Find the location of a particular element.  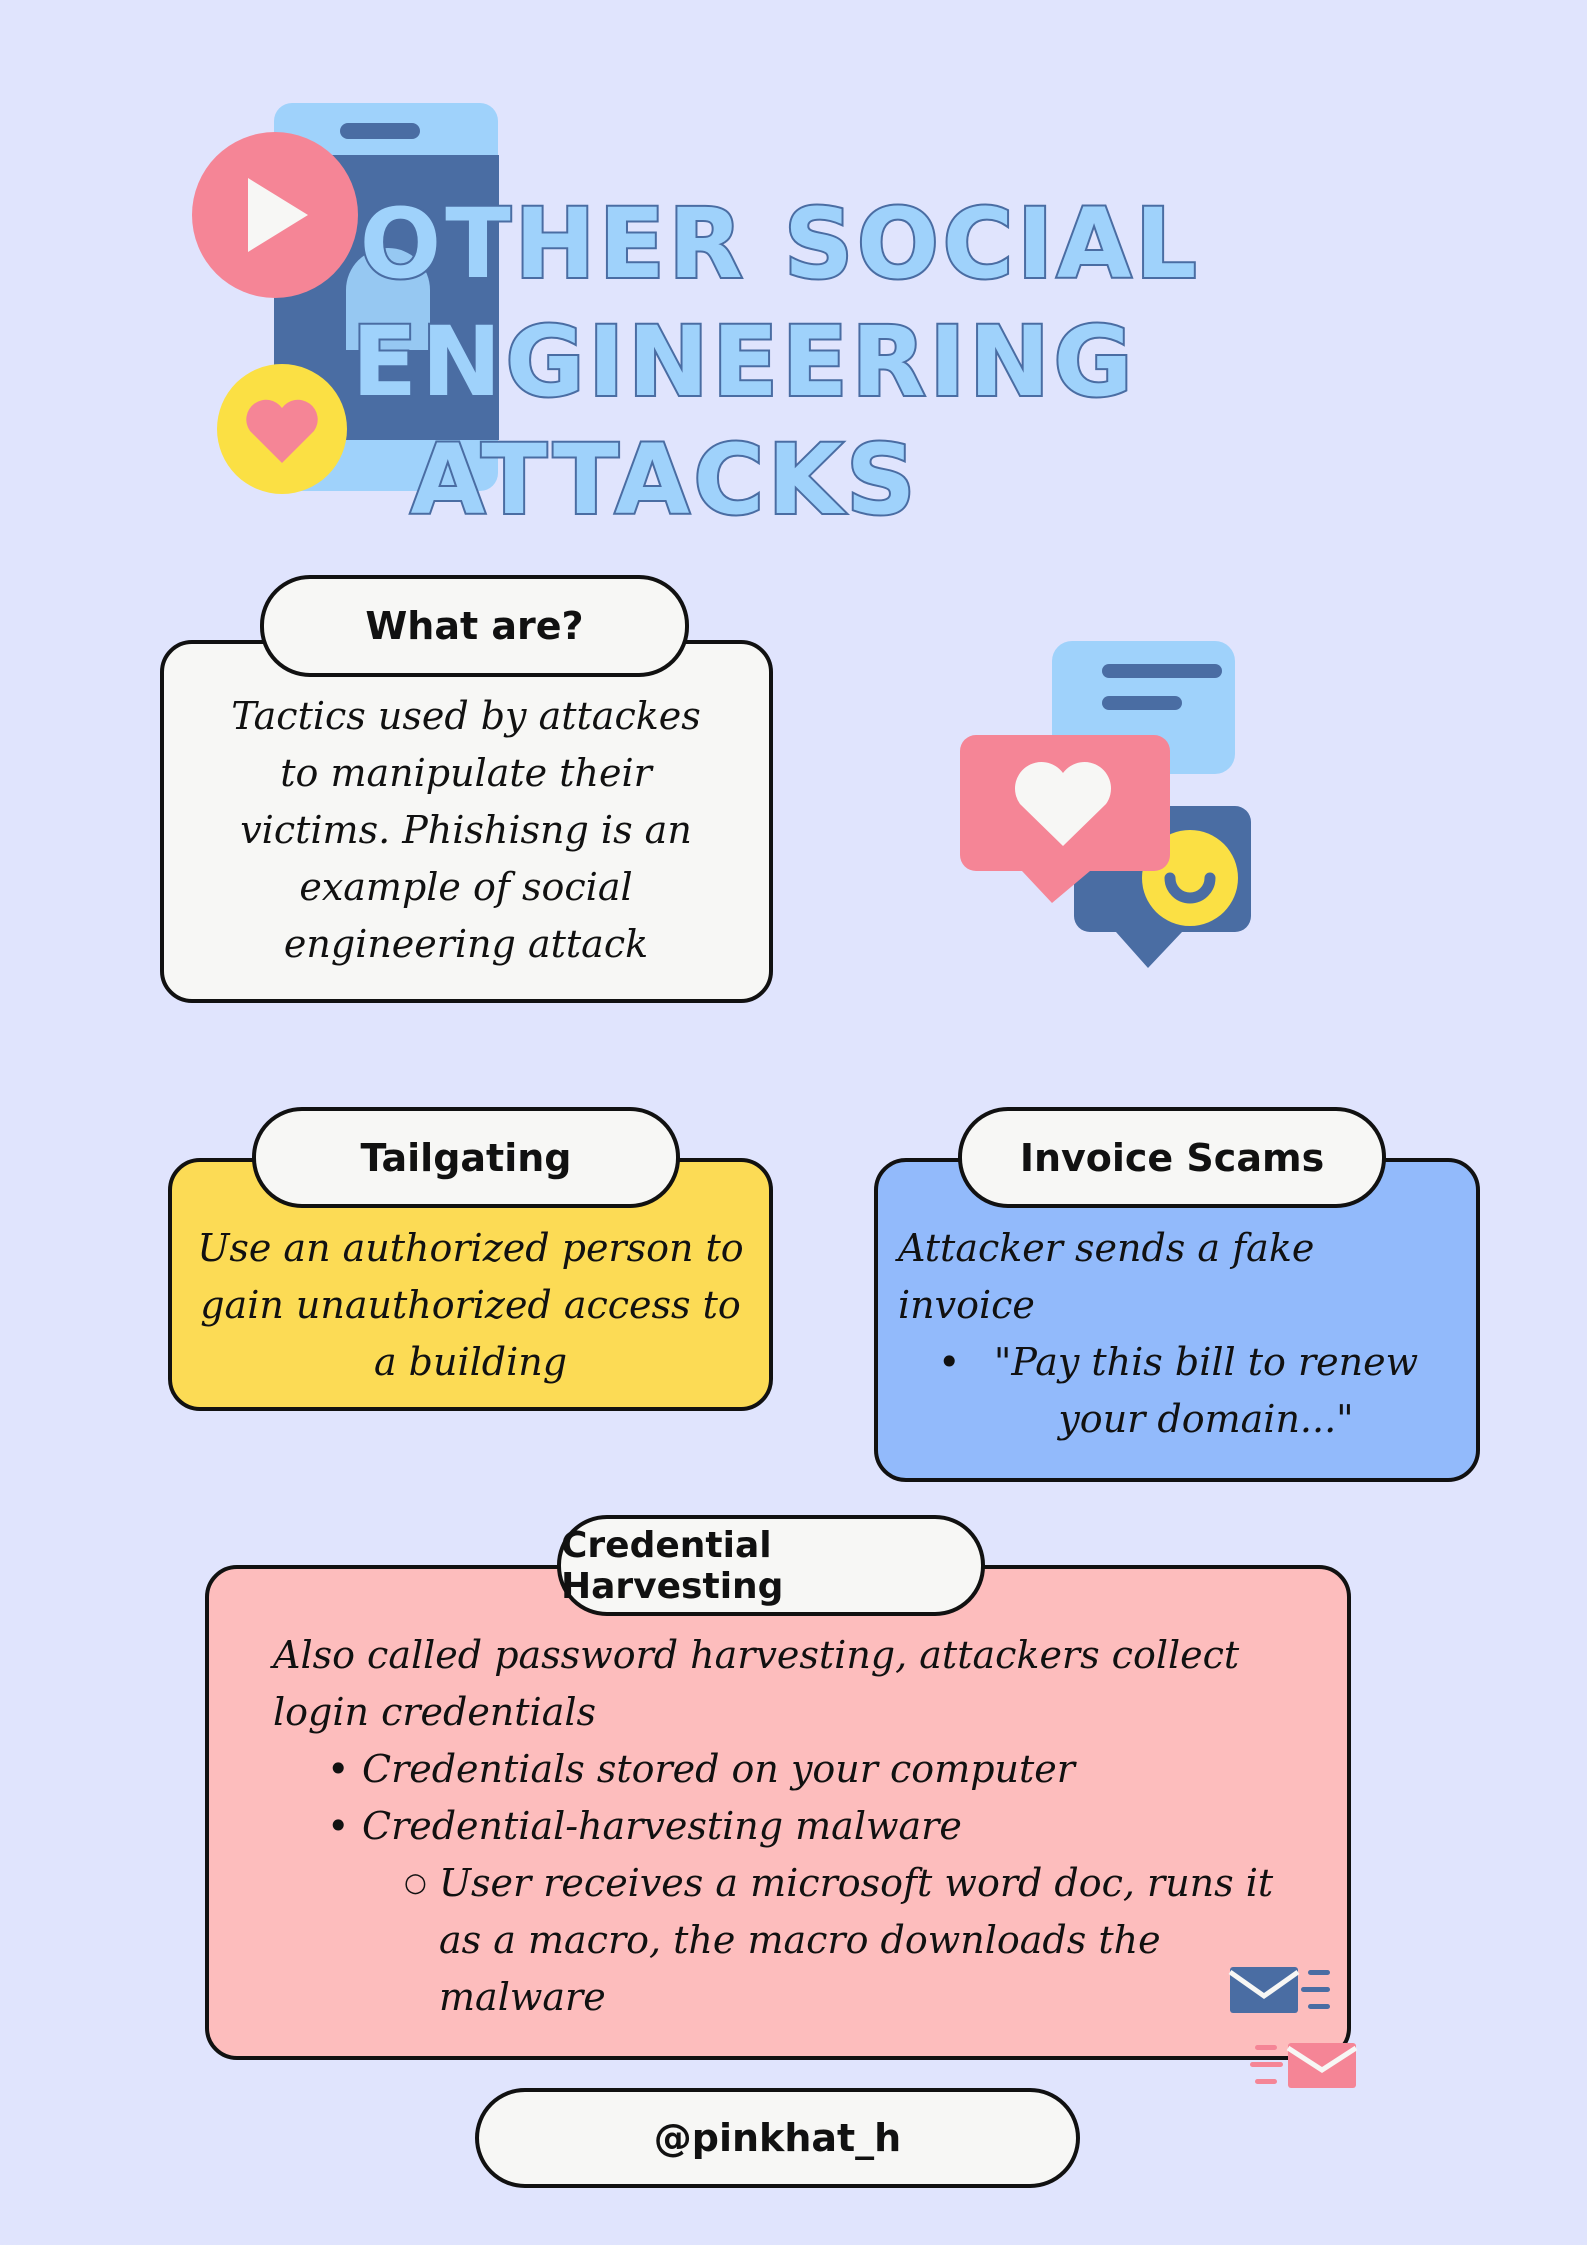

footer-handle: @pinkhat_h is located at coordinates (777, 2138).